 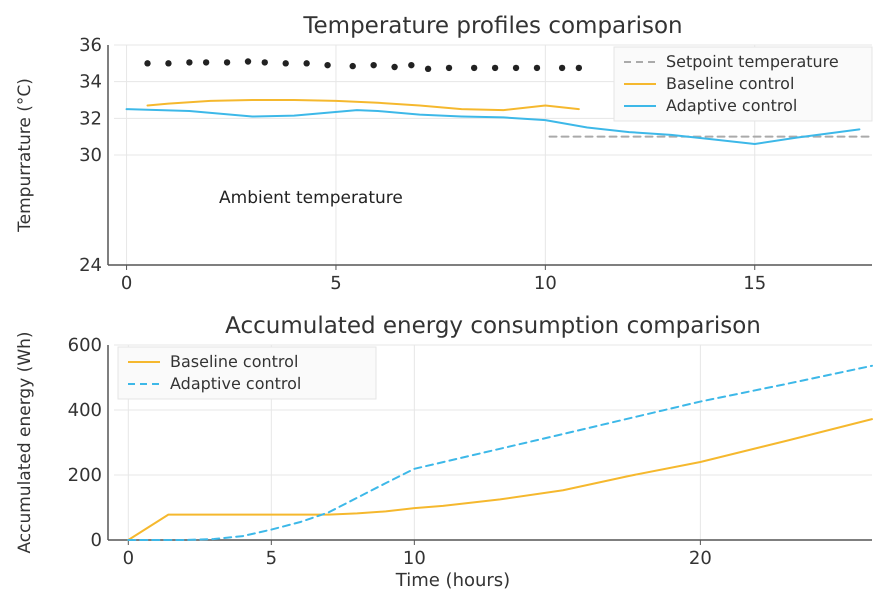 What do you see at coordinates (25, 155) in the screenshot?
I see `y-axis-title: Tempurrature (°C)` at bounding box center [25, 155].